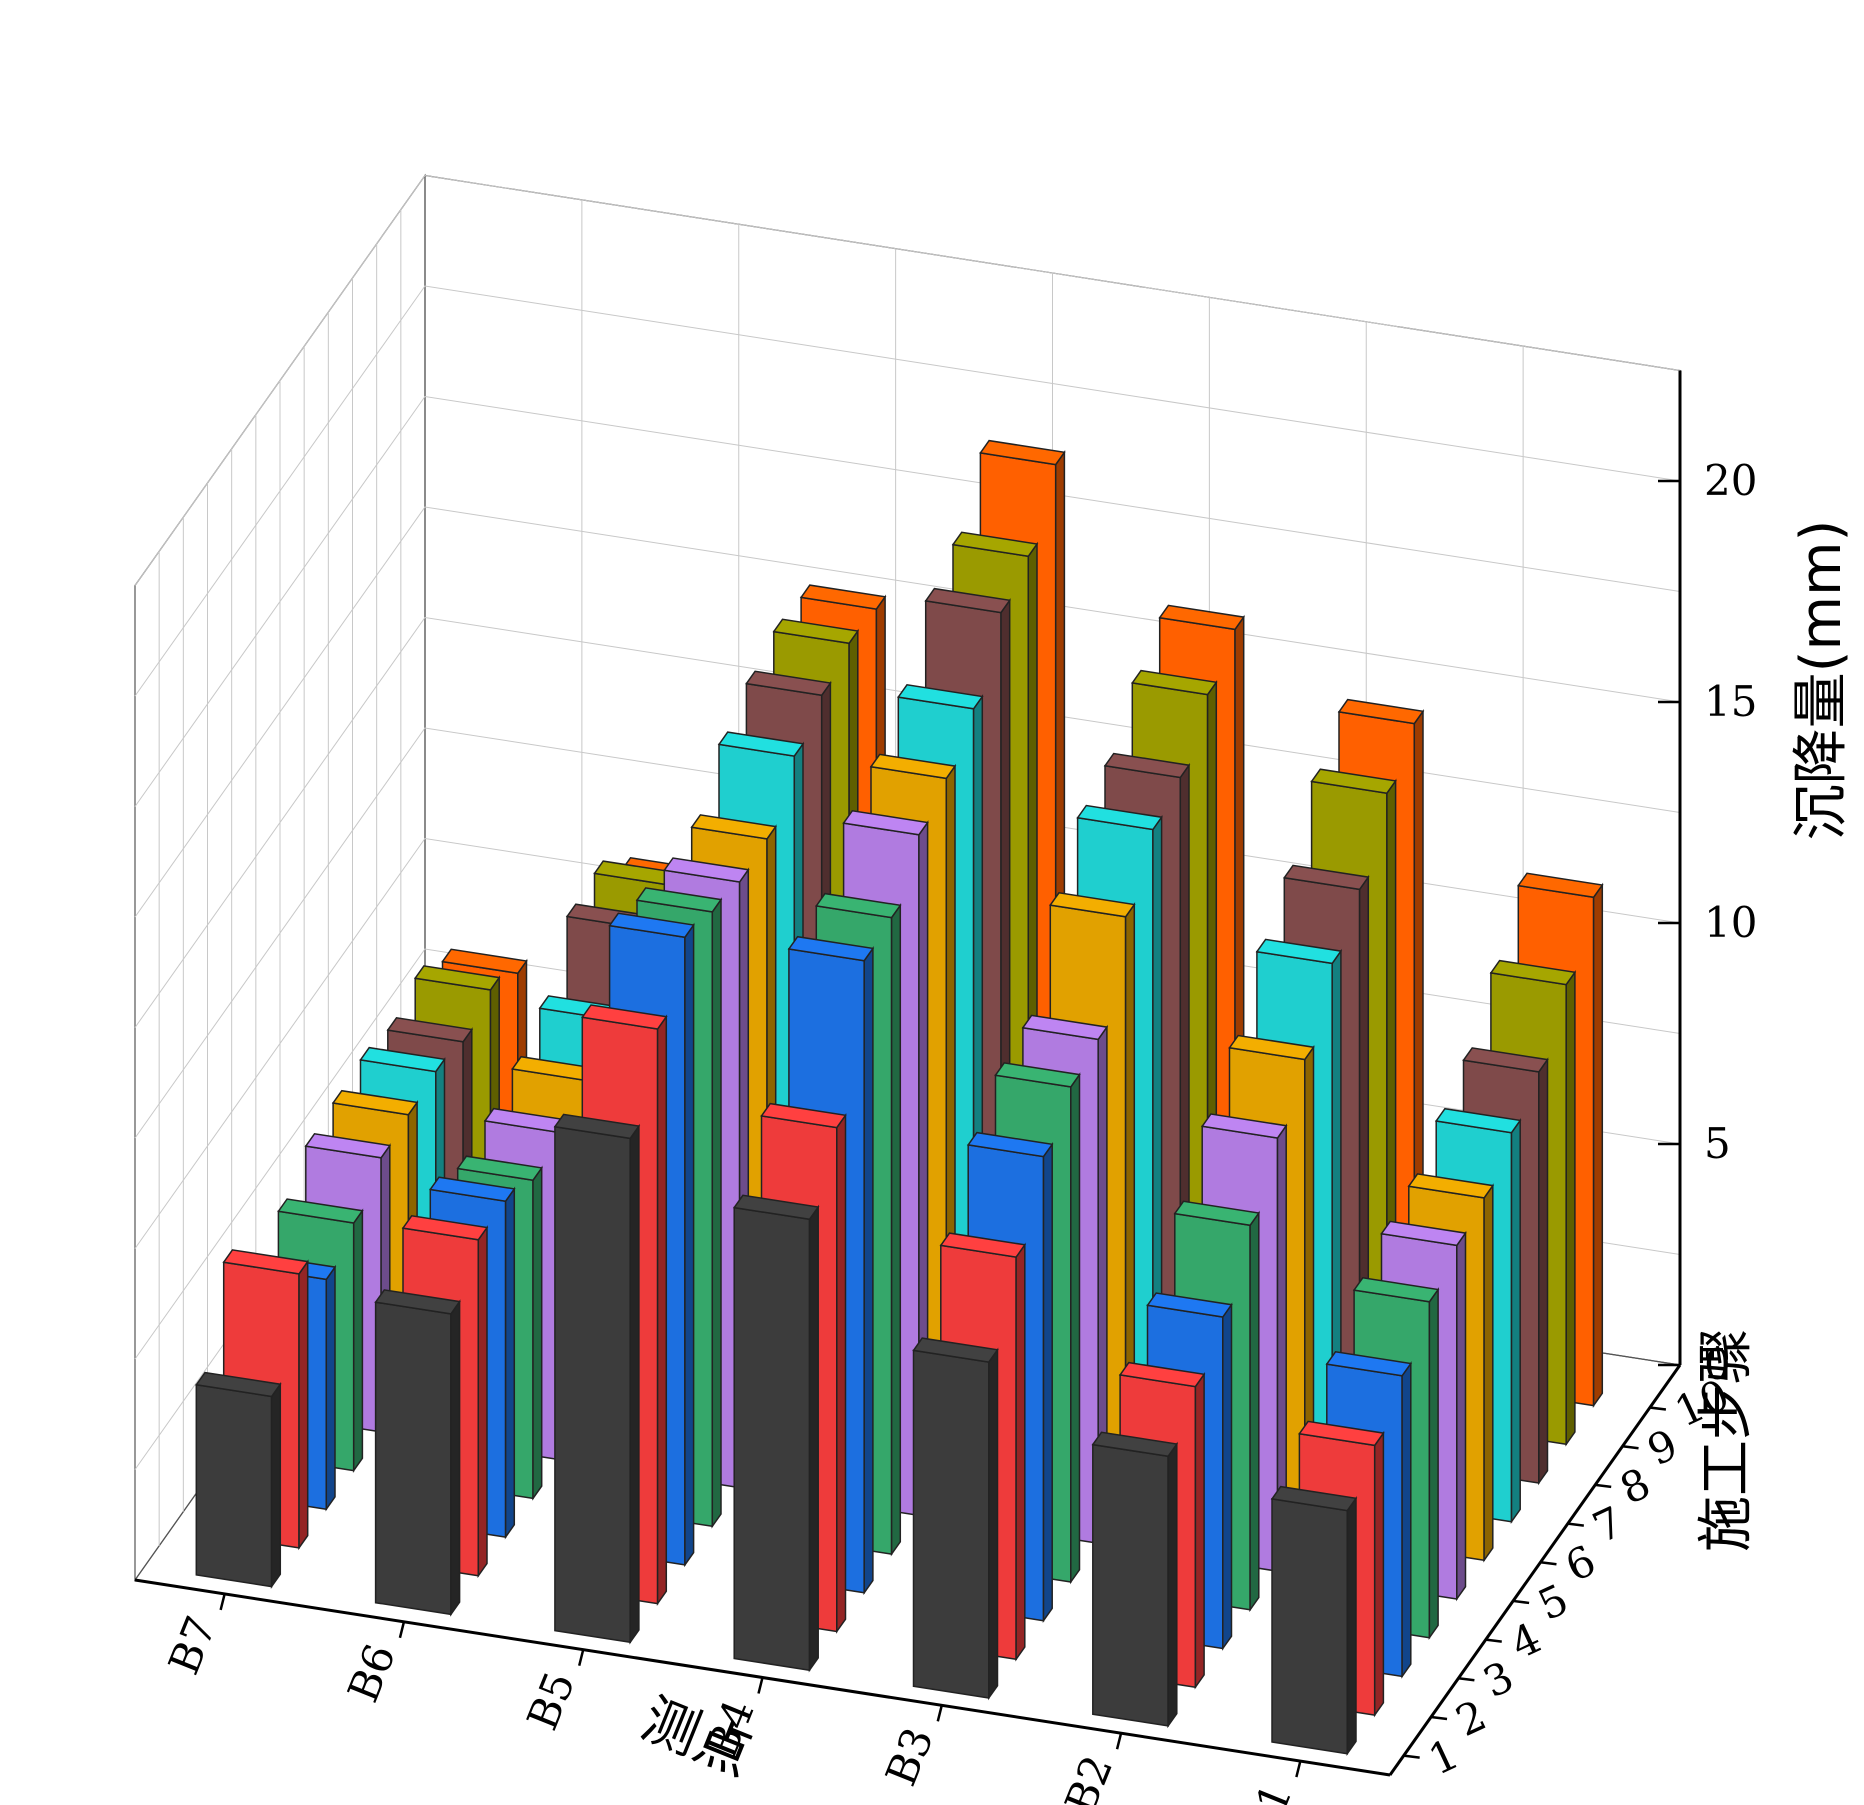  What do you see at coordinates (1553, 1602) in the screenshot?
I see `y-tick-label: 5` at bounding box center [1553, 1602].